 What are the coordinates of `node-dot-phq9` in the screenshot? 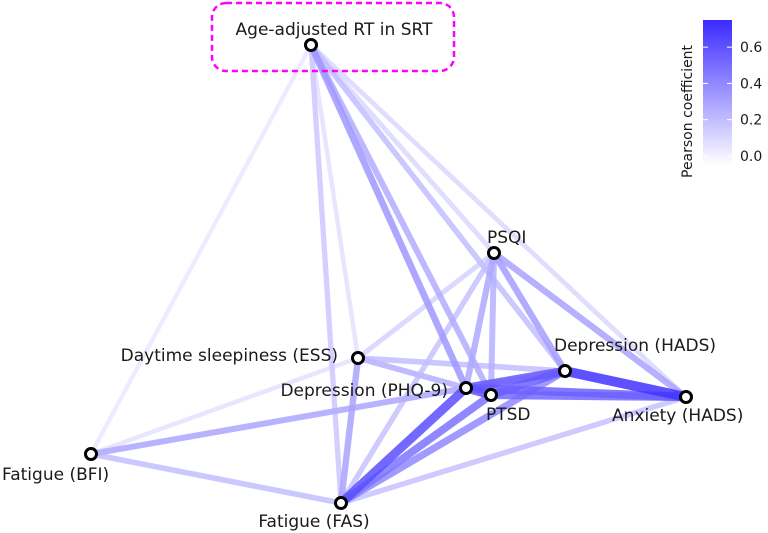 It's located at (466, 388).